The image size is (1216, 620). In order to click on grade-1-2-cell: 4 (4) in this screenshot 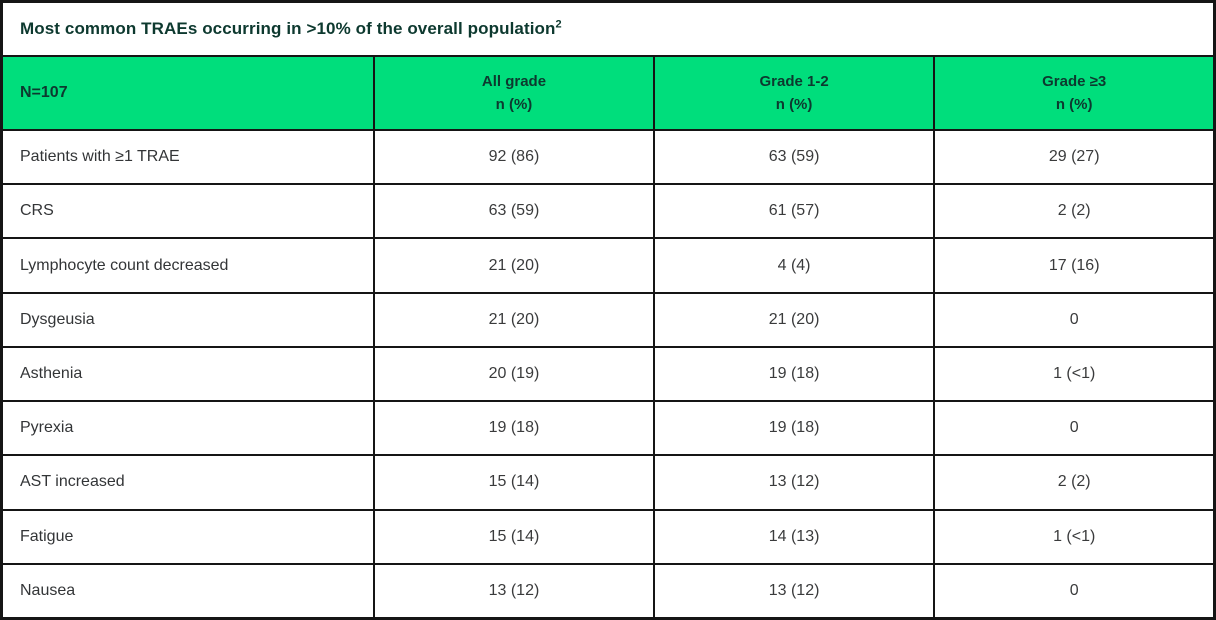, I will do `click(793, 265)`.